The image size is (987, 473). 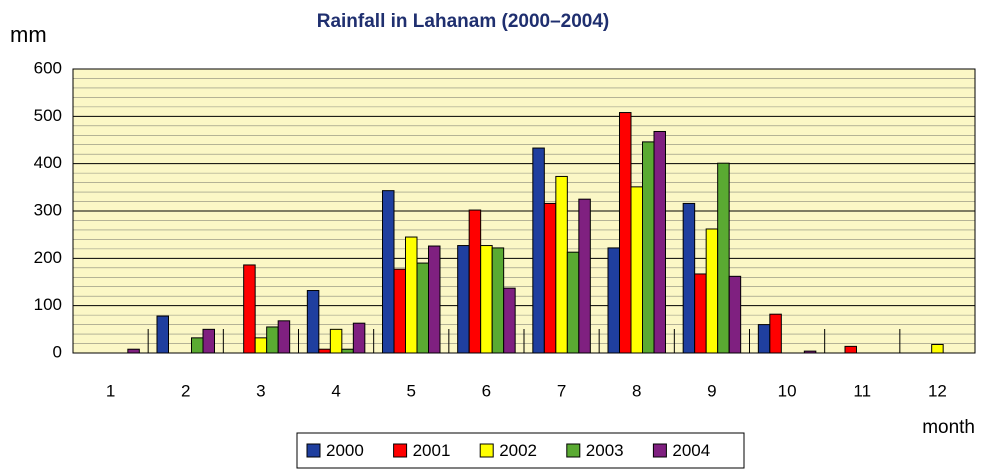 I want to click on legend-label: 2000, so click(x=345, y=450).